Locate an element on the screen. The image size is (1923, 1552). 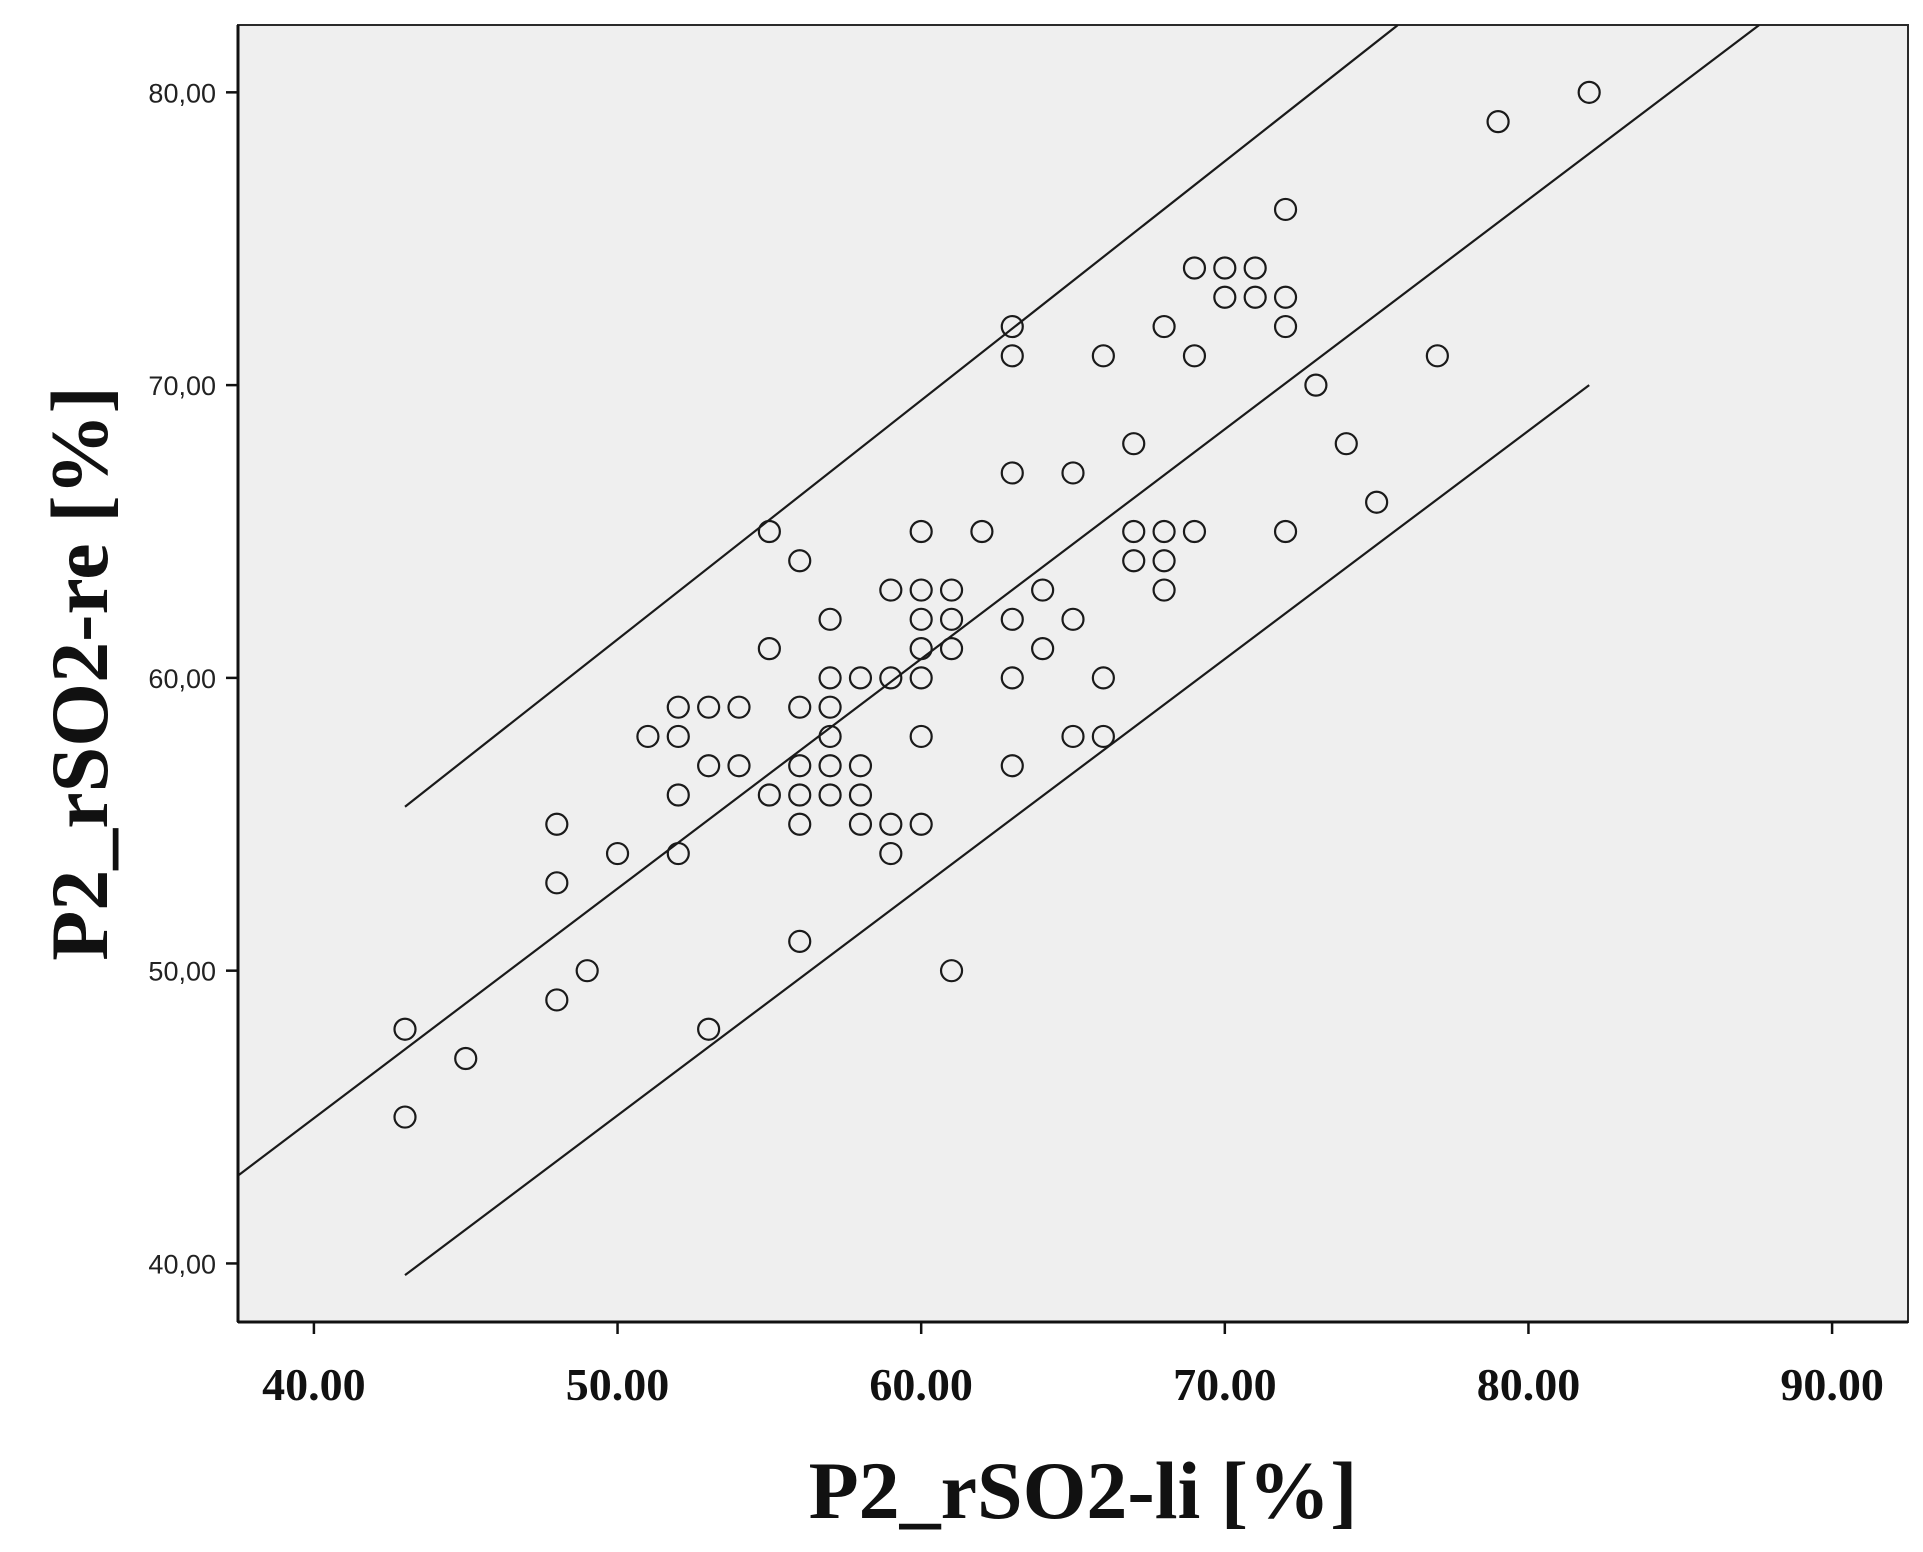
x-tick-label: 60.00 is located at coordinates (921, 1384).